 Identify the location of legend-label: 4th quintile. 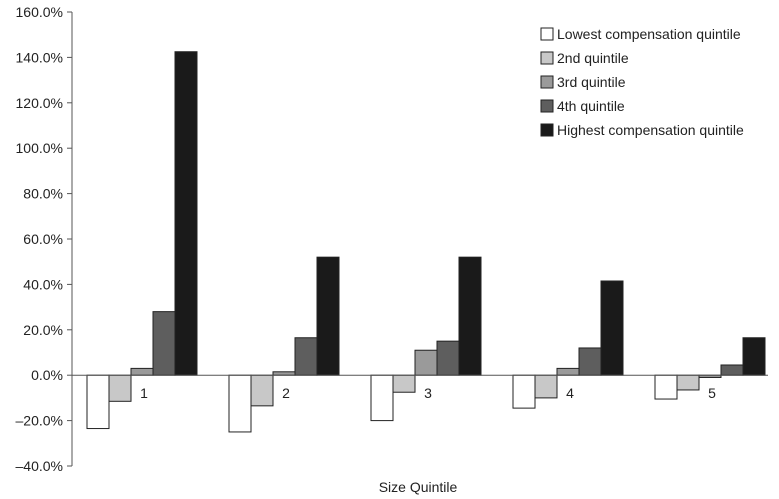
(591, 106).